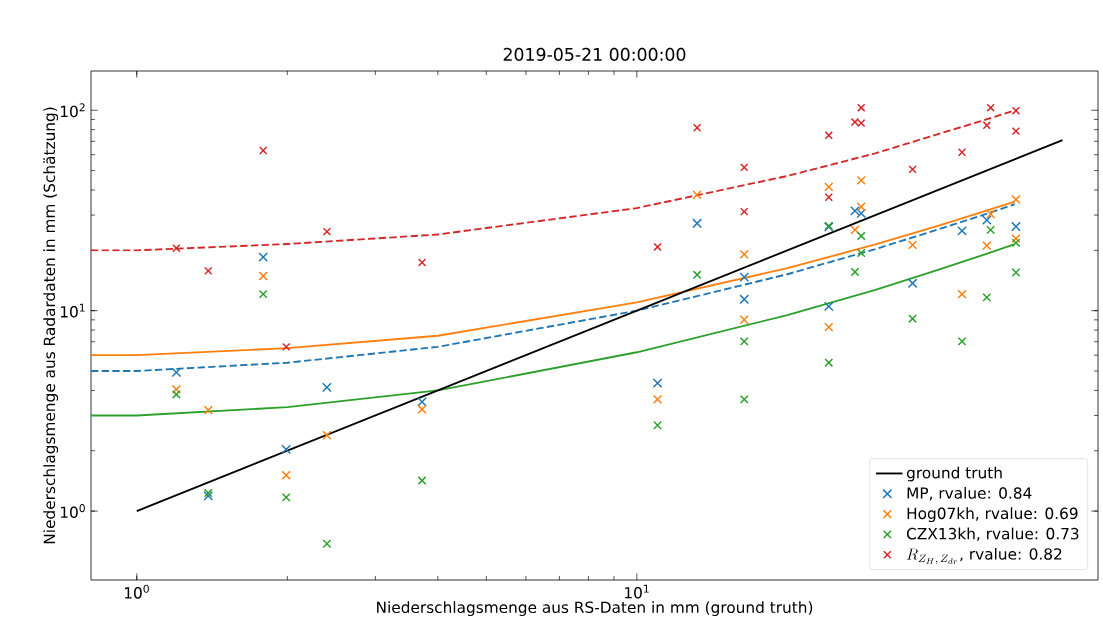  I want to click on legend-label: Hog07kh, rvalue: 0.69, so click(992, 515).